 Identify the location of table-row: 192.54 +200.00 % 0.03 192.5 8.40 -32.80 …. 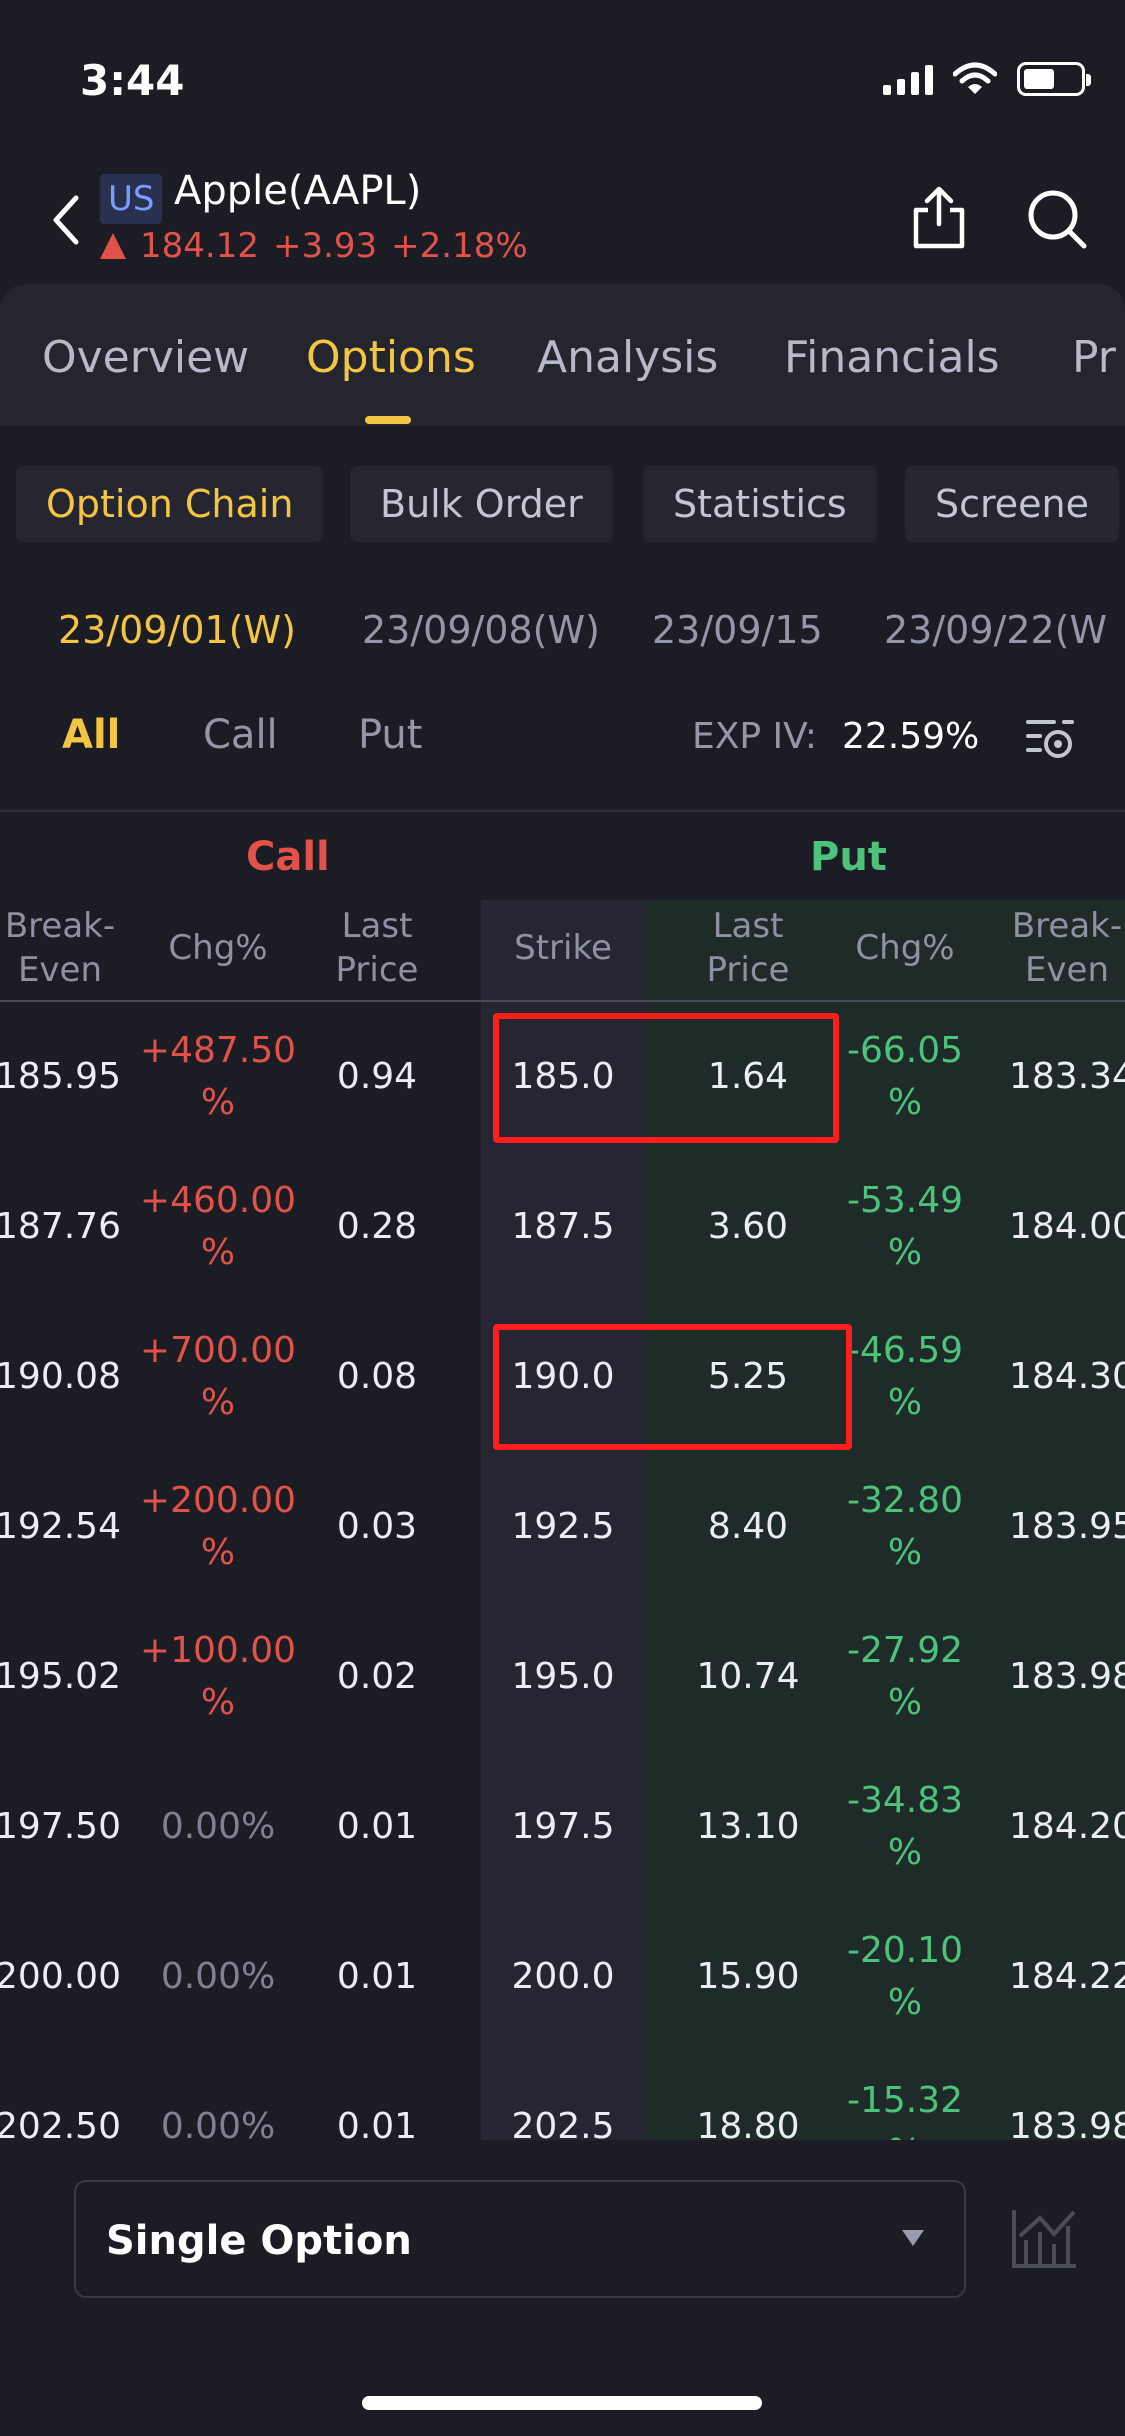
(562, 1527).